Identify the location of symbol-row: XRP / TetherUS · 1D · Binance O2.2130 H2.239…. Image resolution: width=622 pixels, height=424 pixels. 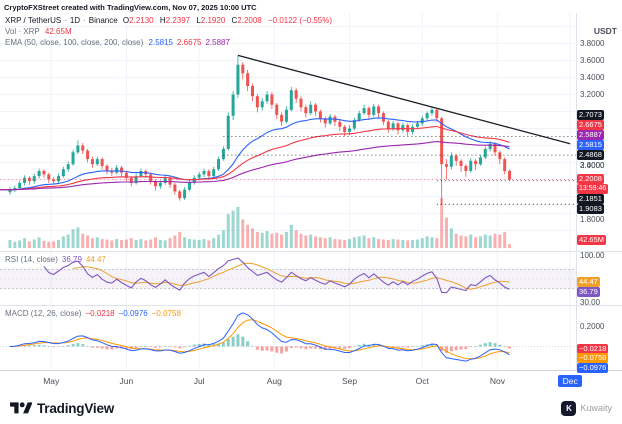
(170, 20).